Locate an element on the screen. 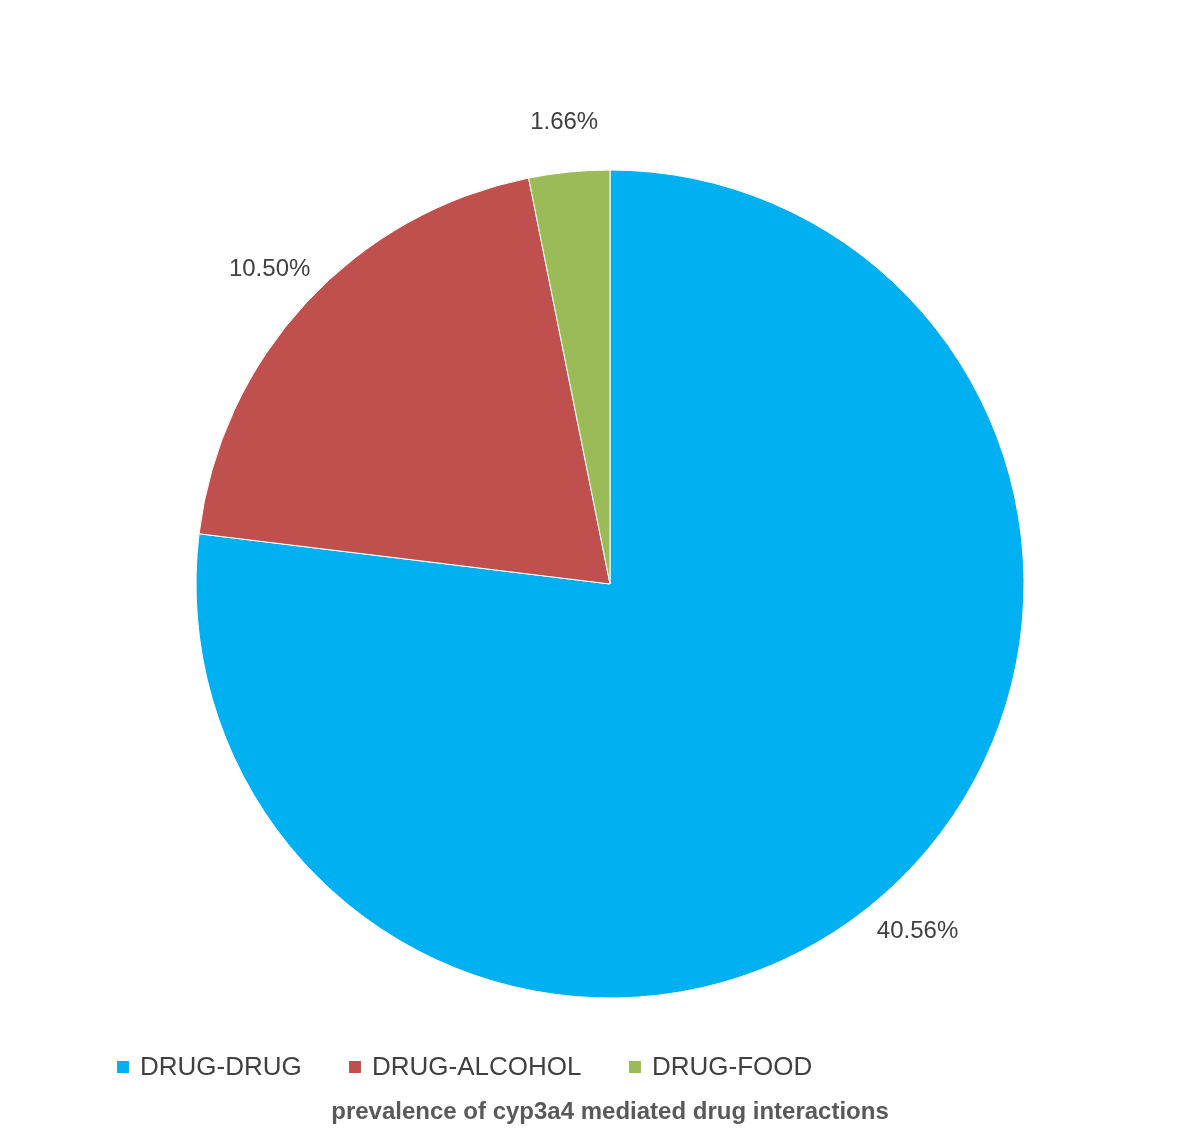 Image resolution: width=1200 pixels, height=1136 pixels. legend-label: DRUG-ALCOHOL is located at coordinates (477, 1066).